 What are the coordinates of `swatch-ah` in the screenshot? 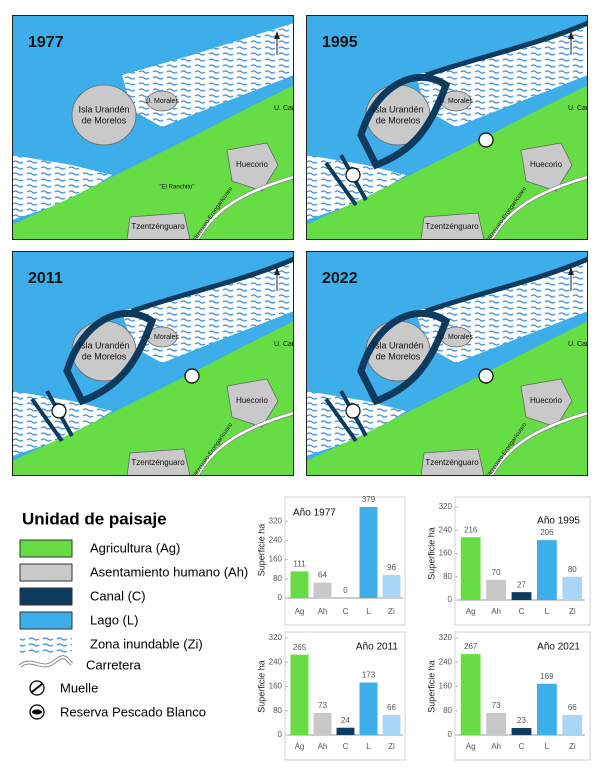 It's located at (46, 572).